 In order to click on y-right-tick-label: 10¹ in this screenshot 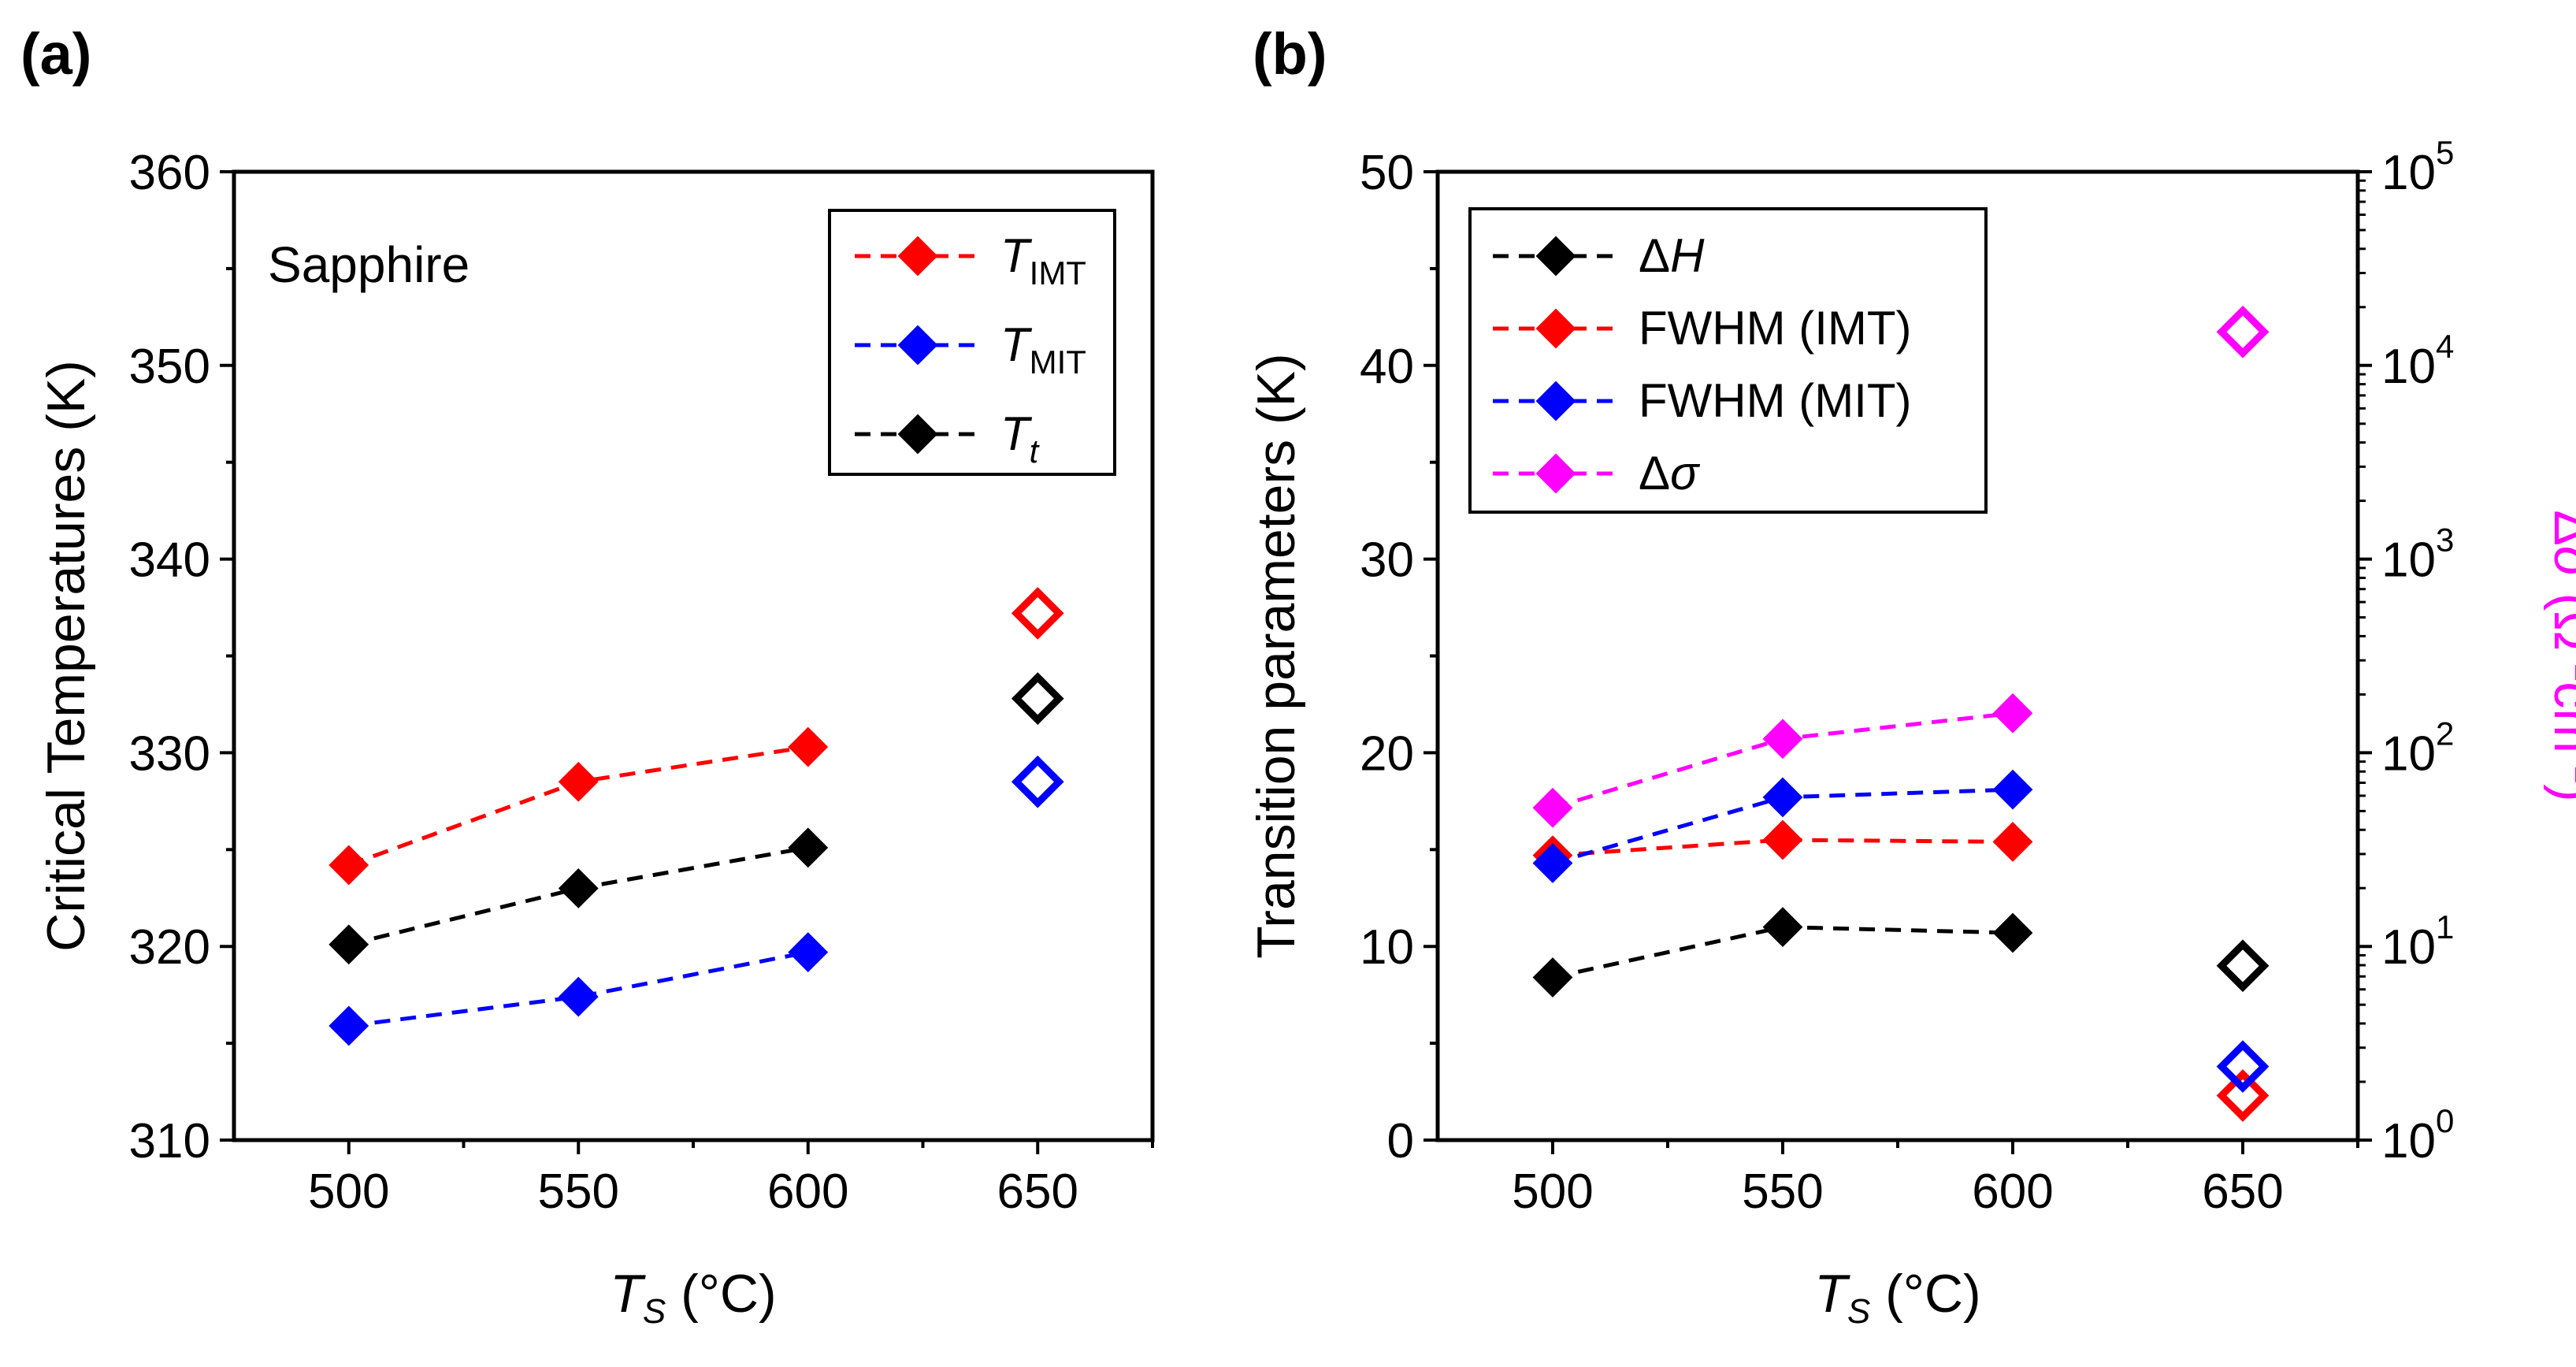, I will do `click(2417, 942)`.